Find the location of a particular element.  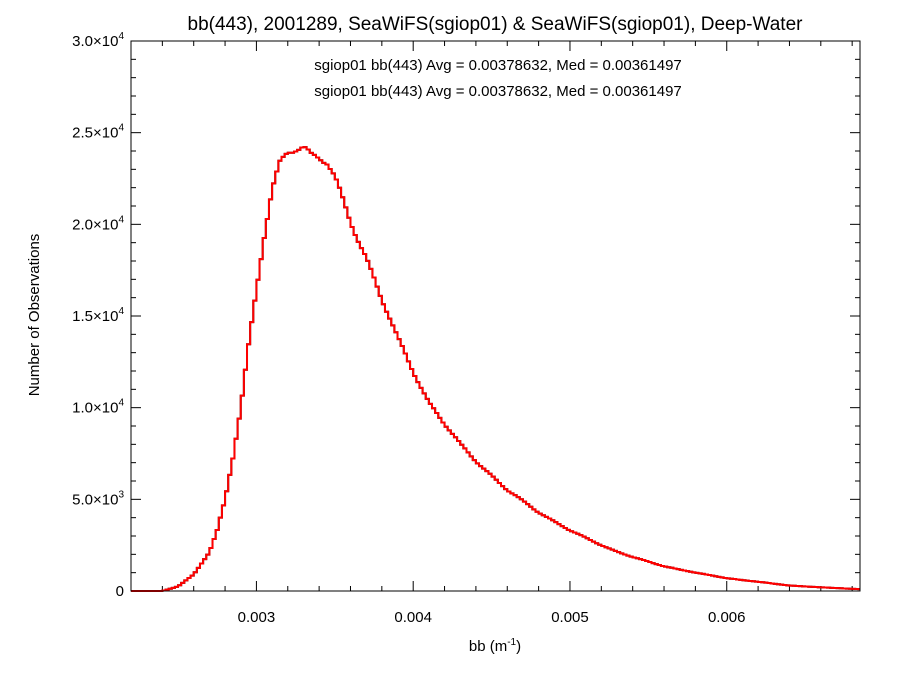

x-axis-title-base: bb (m is located at coordinates (488, 646).